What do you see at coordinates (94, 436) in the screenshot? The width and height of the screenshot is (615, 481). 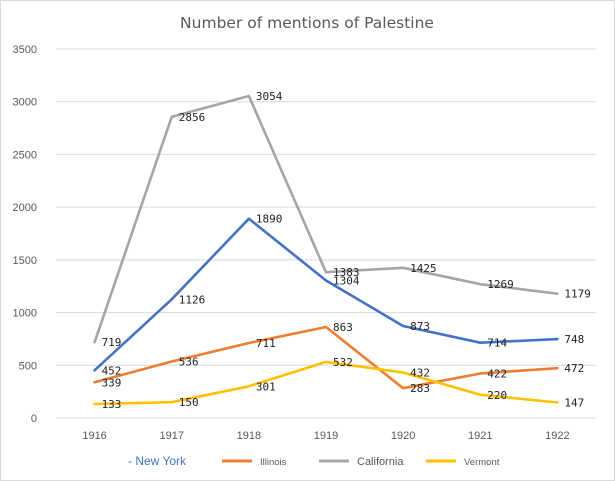 I see `x-tick-label: 1916` at bounding box center [94, 436].